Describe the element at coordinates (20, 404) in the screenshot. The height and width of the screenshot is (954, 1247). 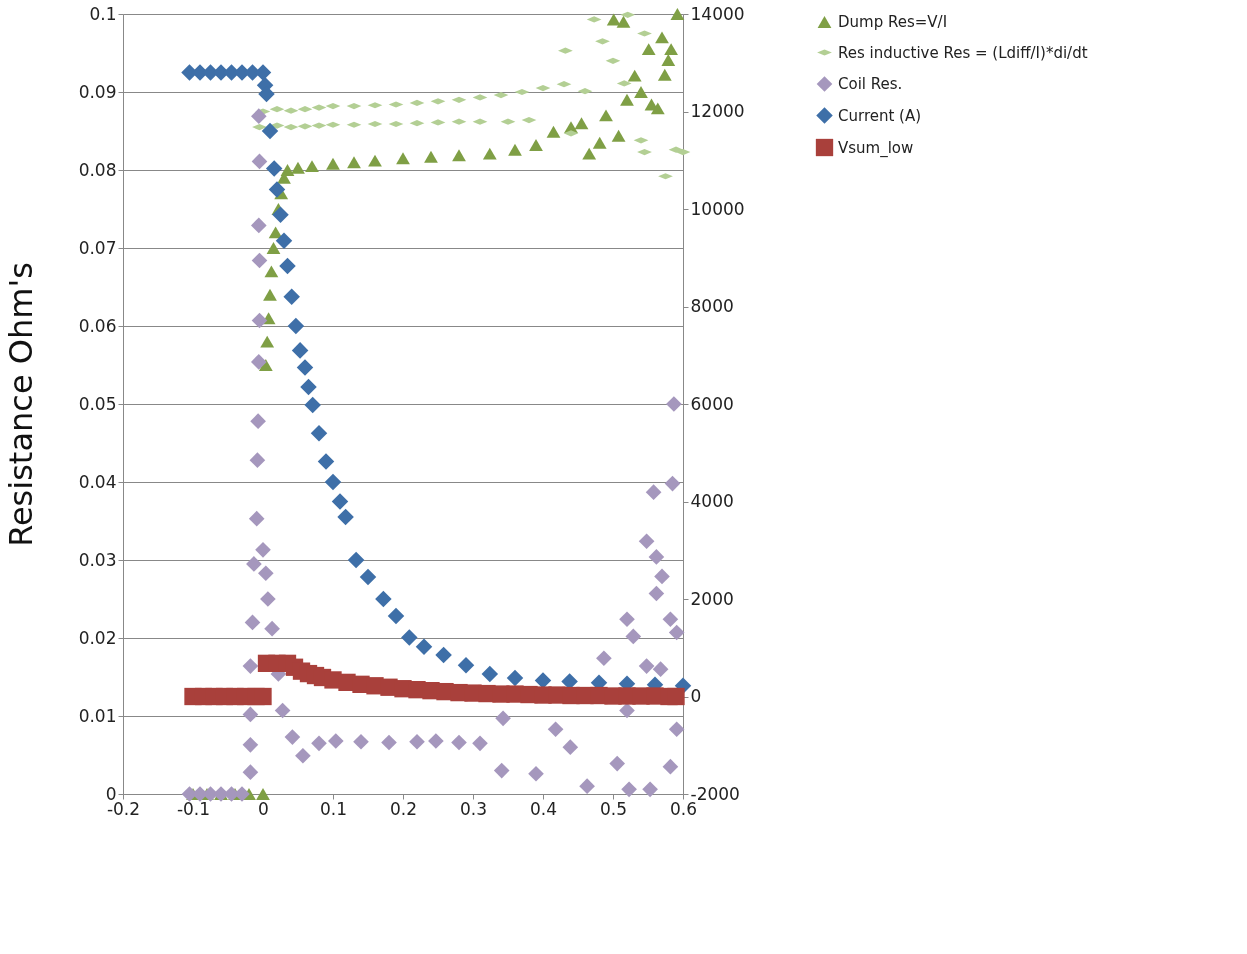
I see `y-axis-title: Resistance Ohm's` at that location.